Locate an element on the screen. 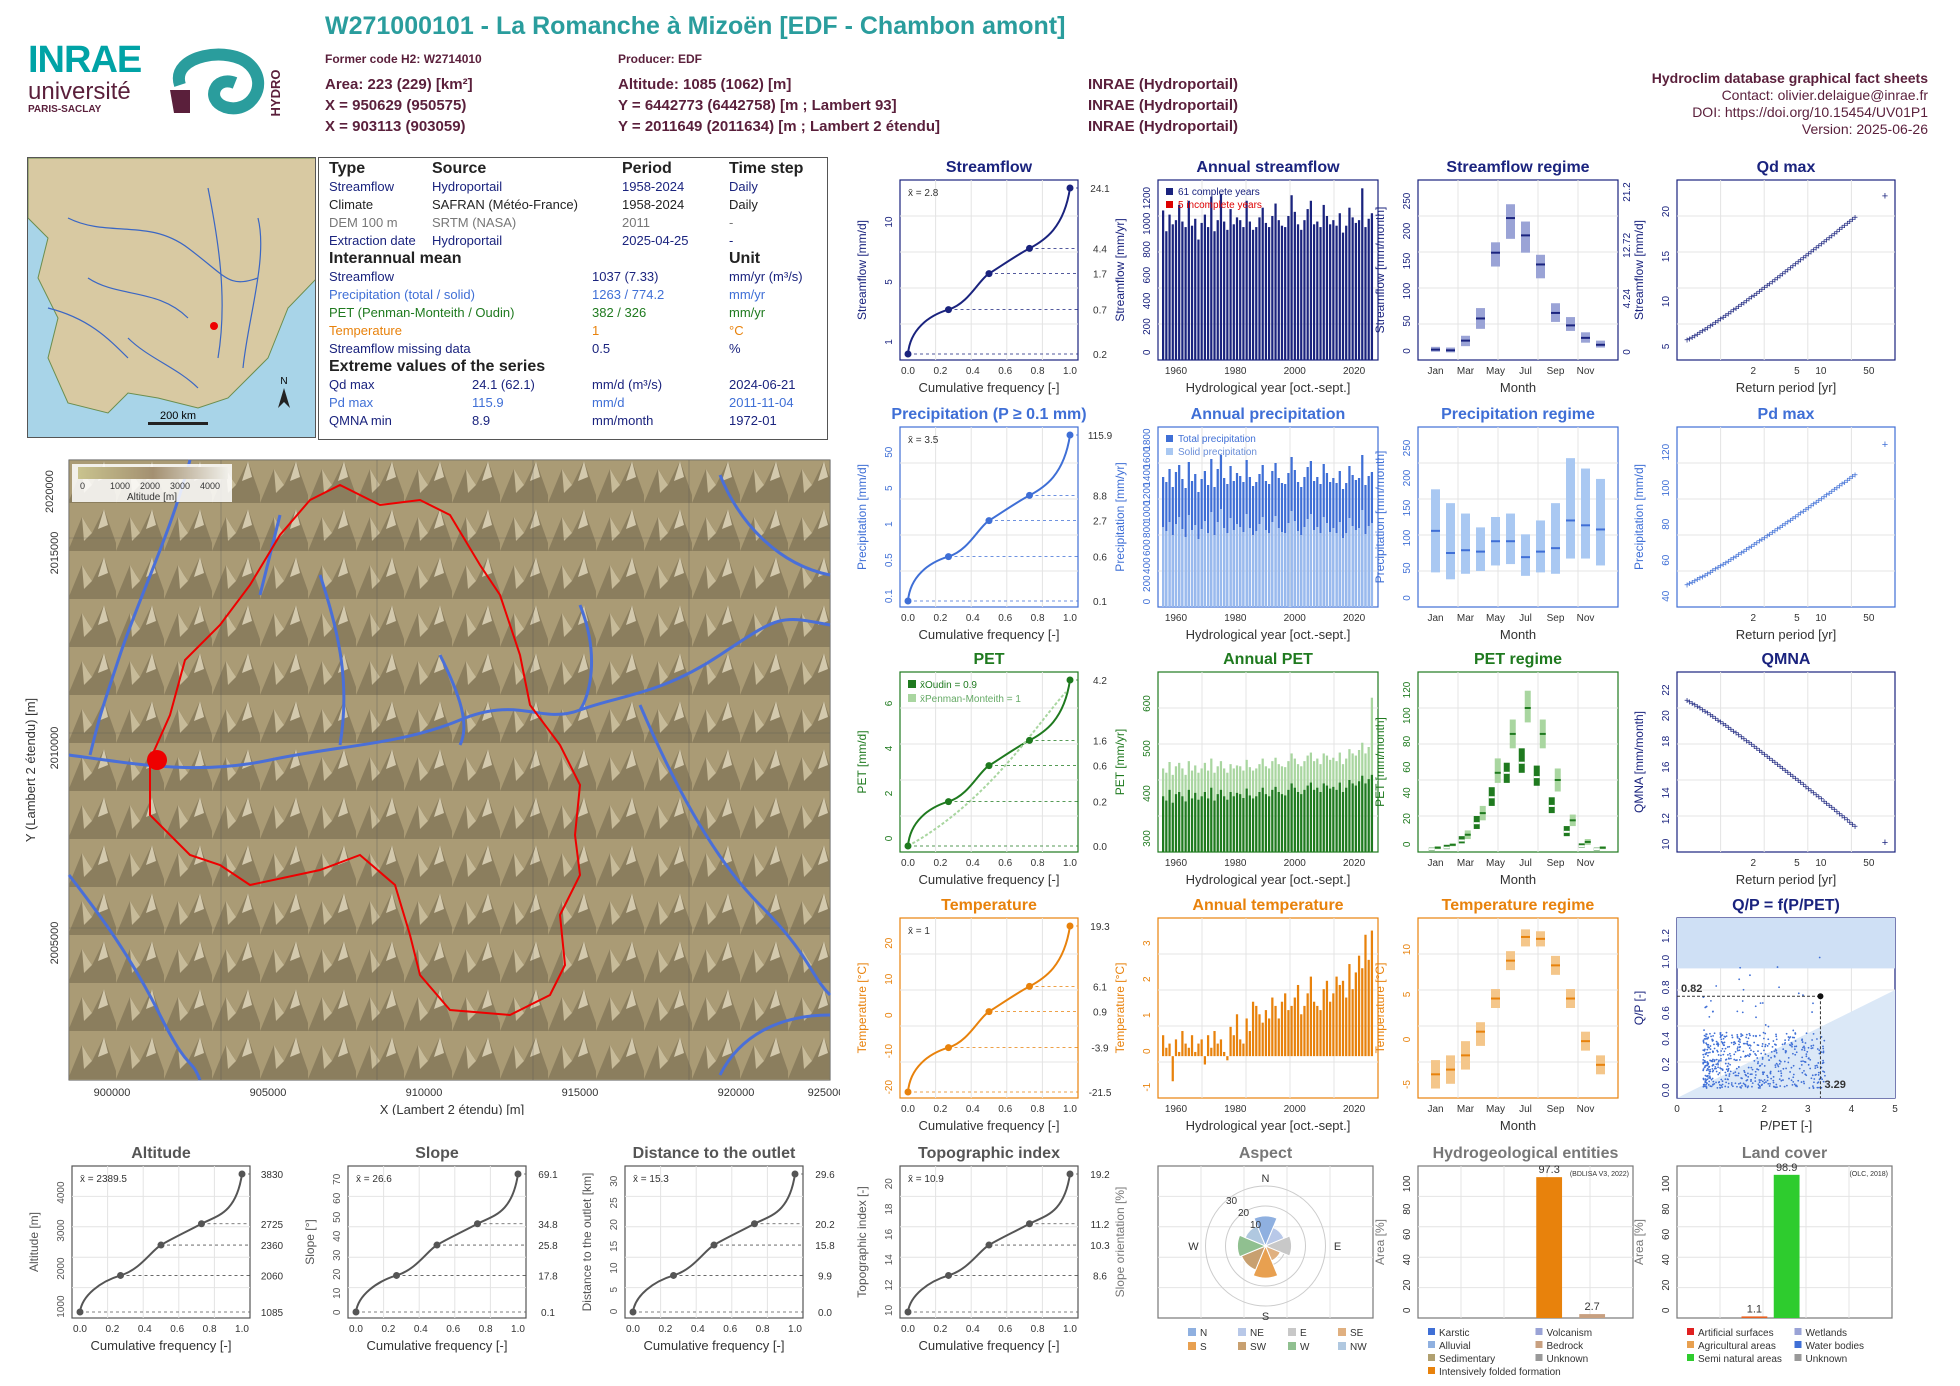 The image size is (1960, 1386). y-axis-label: Streamflow [mm/yr] is located at coordinates (1120, 269).